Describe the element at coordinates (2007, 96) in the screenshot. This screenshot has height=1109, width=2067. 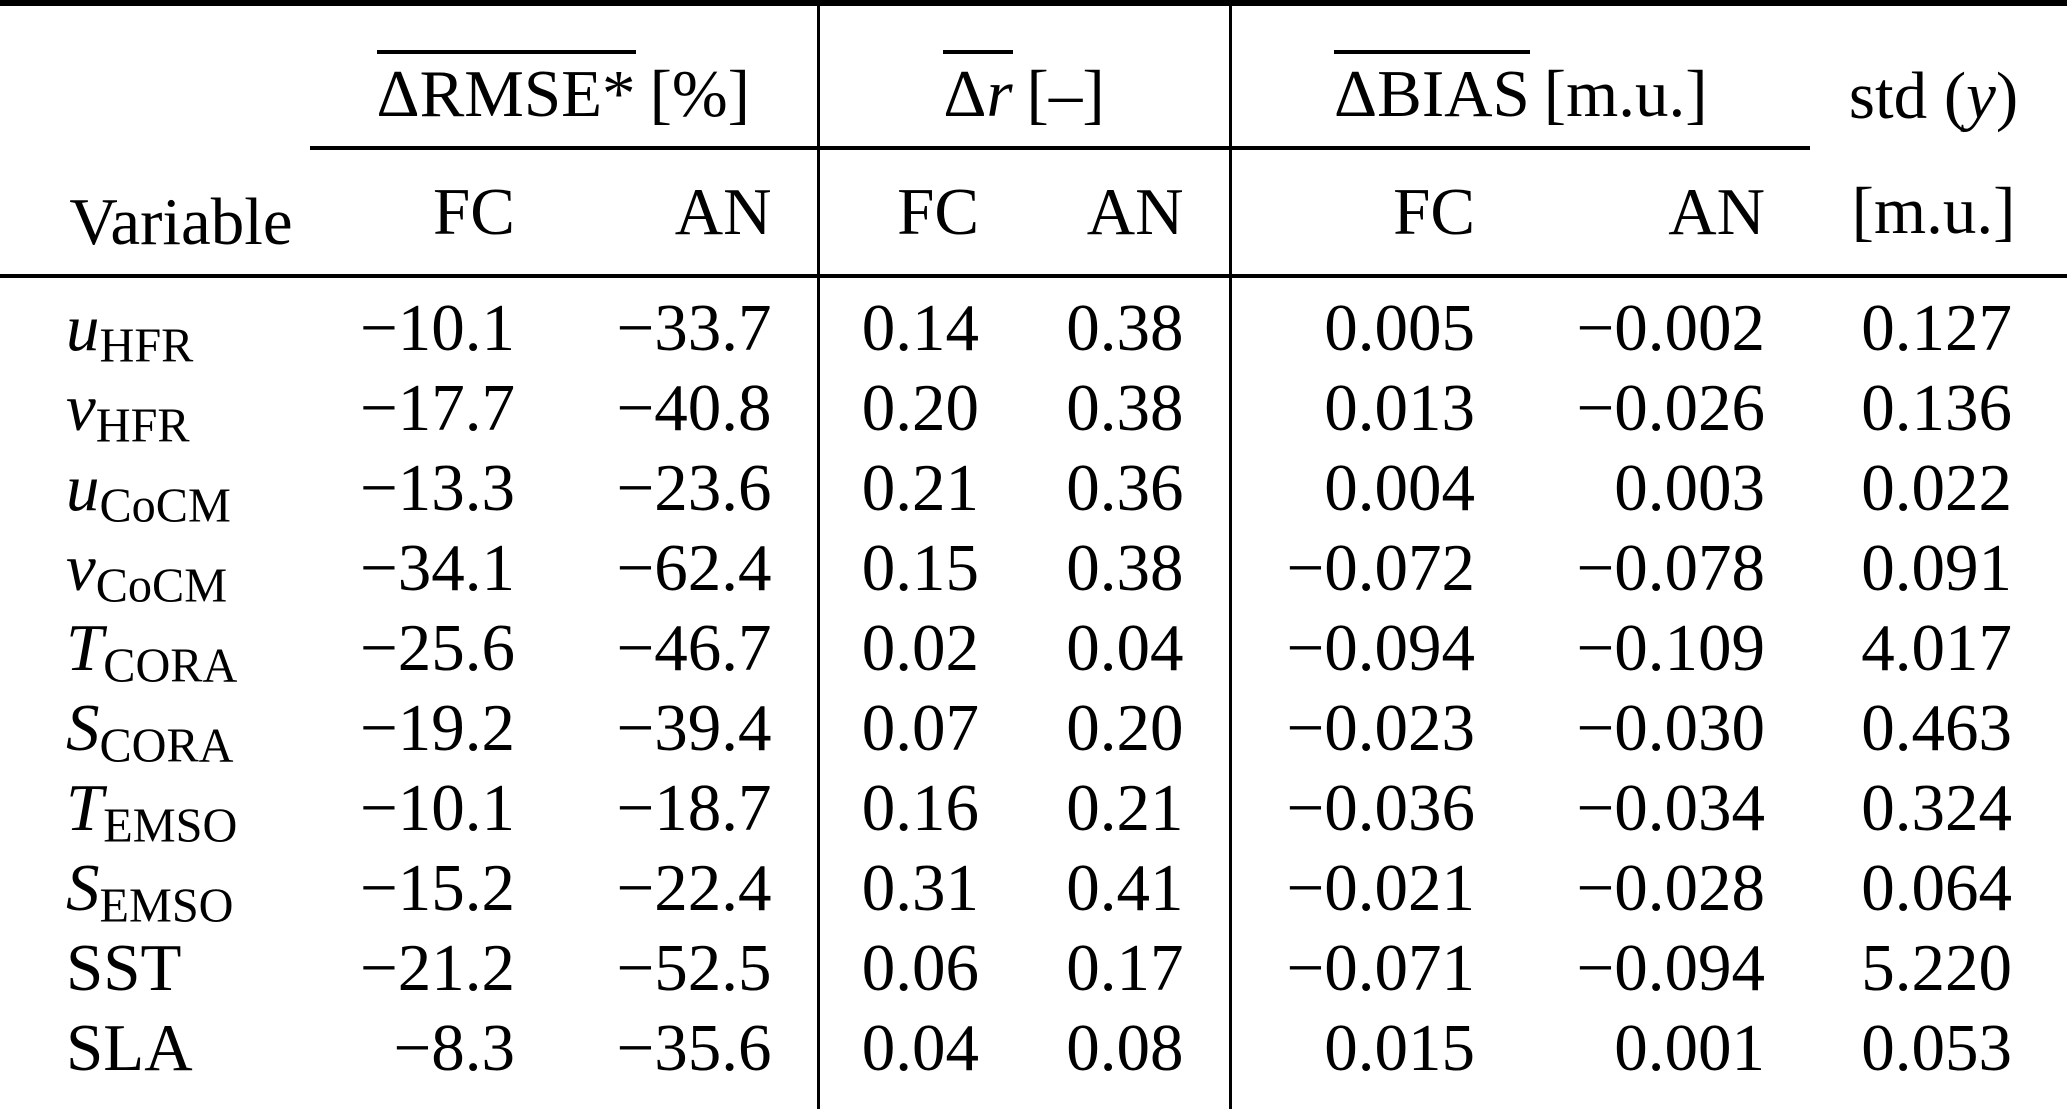
I see `std-label-suffix: )` at that location.